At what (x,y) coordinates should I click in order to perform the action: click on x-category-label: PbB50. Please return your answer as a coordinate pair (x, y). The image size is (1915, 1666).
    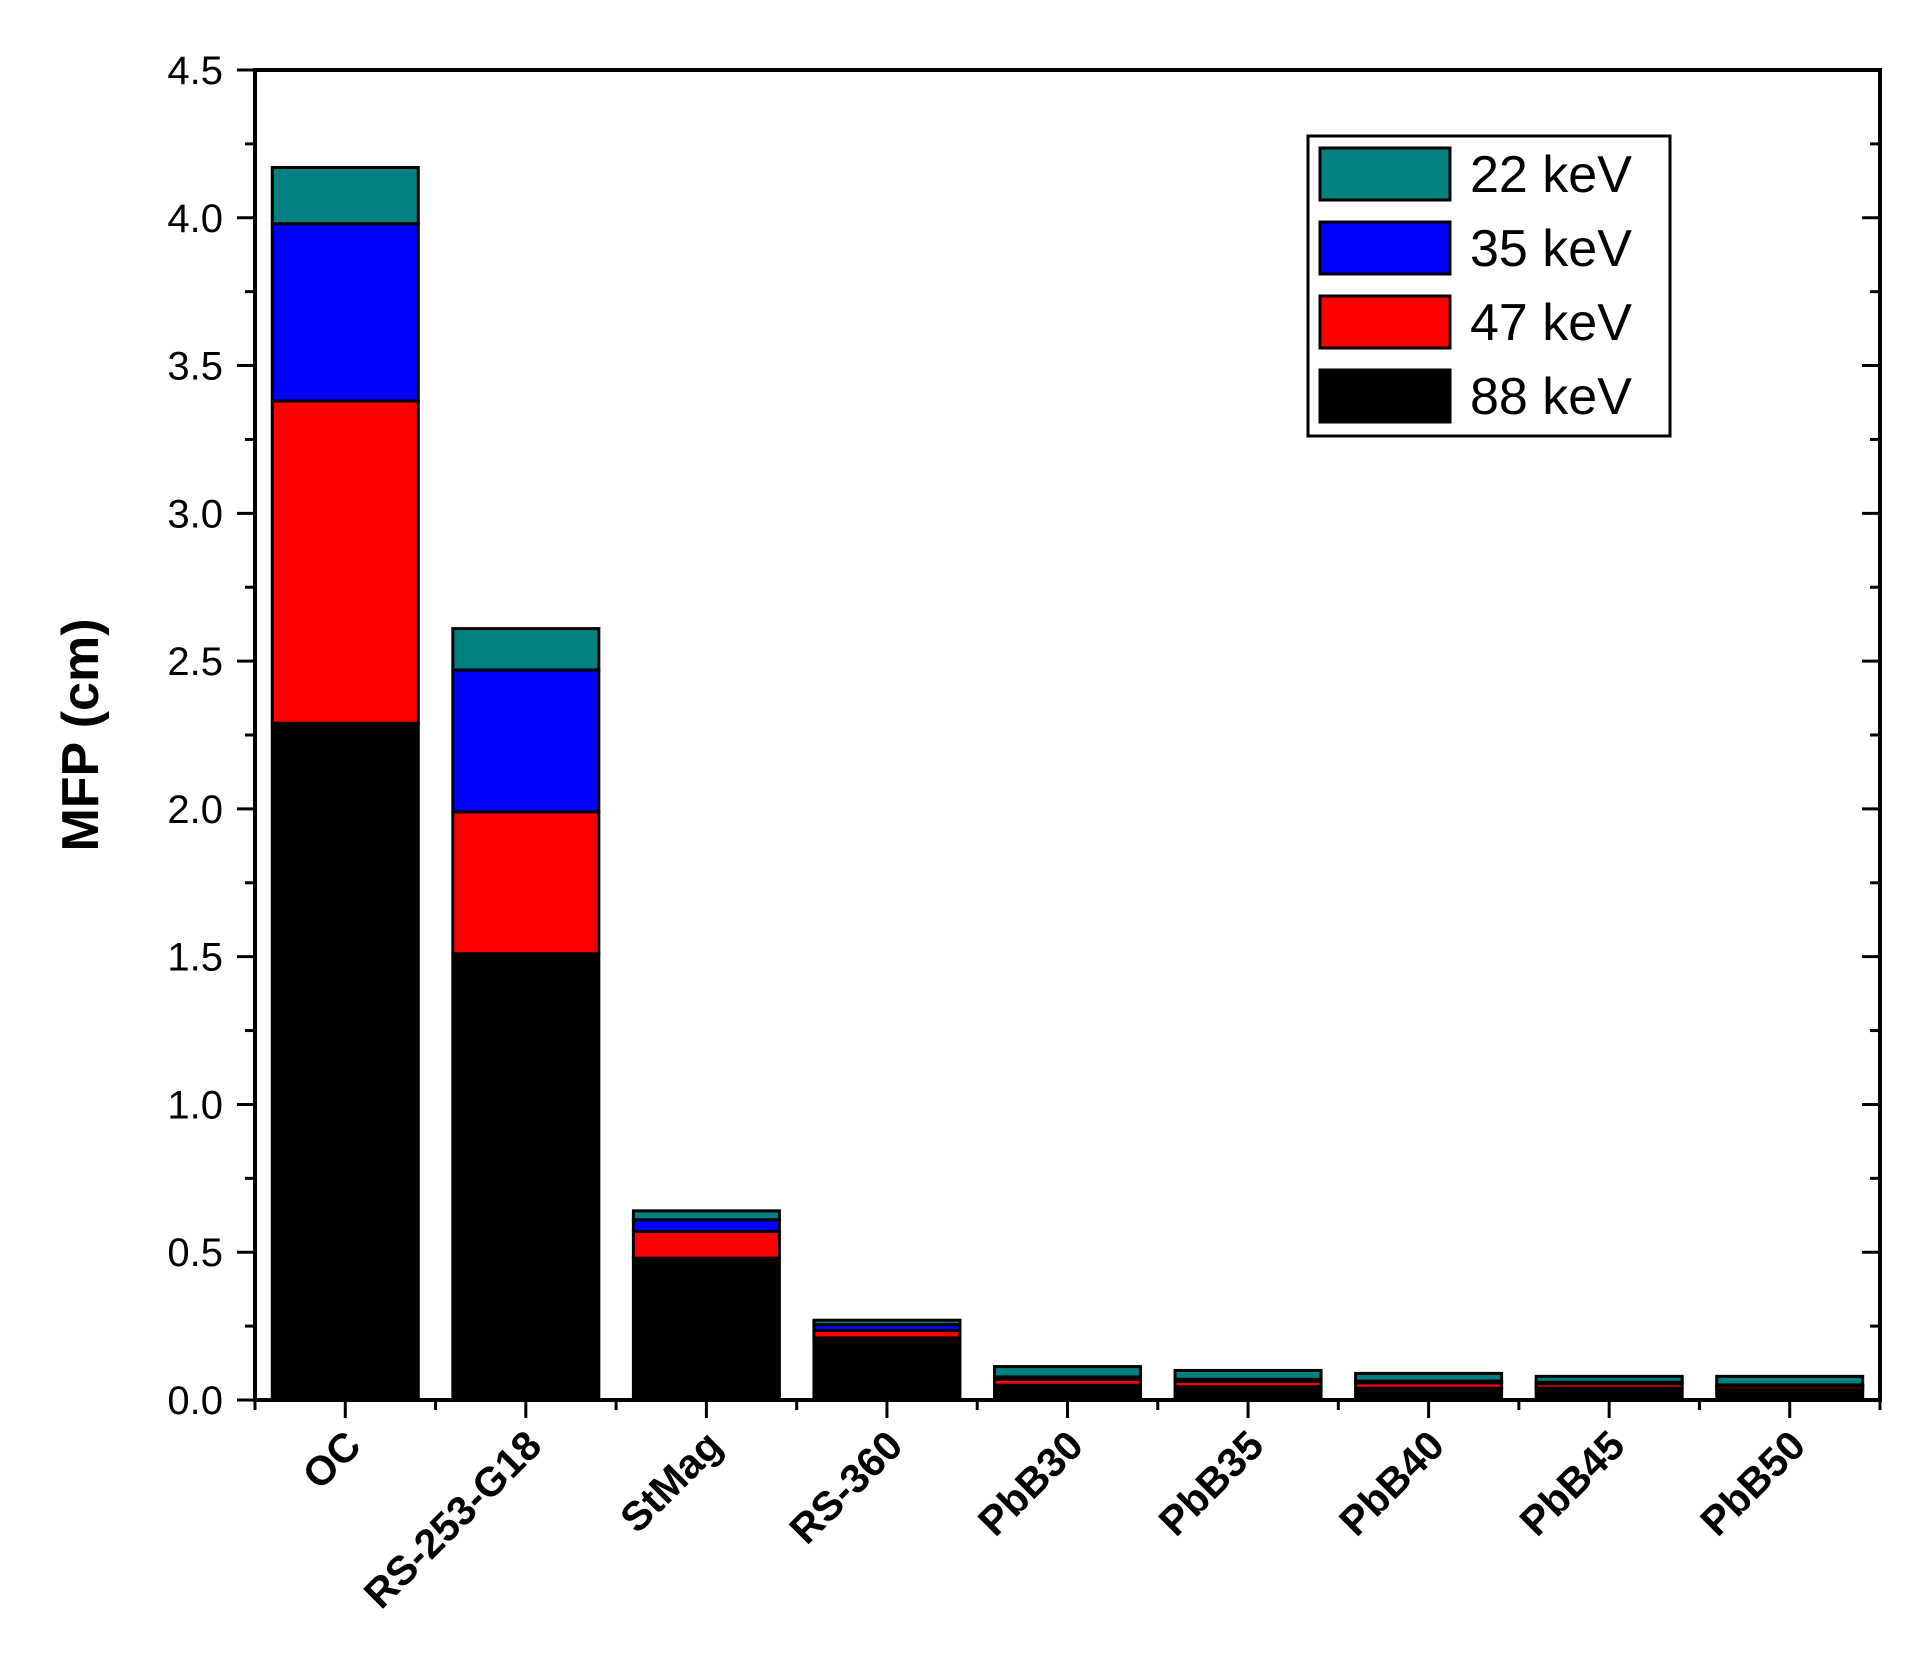
    Looking at the image, I should click on (1752, 1483).